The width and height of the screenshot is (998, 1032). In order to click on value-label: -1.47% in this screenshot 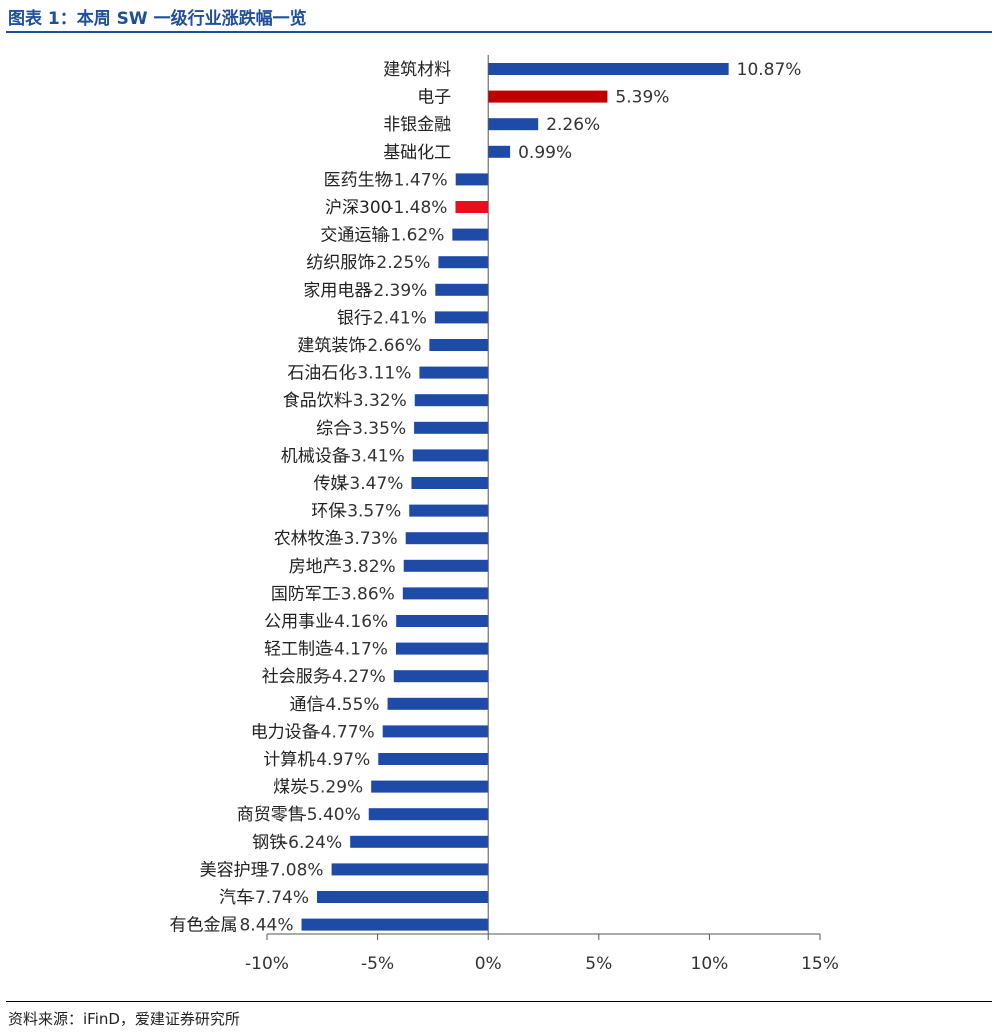, I will do `click(418, 180)`.